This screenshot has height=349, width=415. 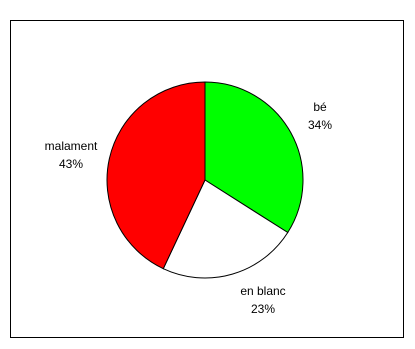 What do you see at coordinates (71, 164) in the screenshot?
I see `slice-percent-2: 43%` at bounding box center [71, 164].